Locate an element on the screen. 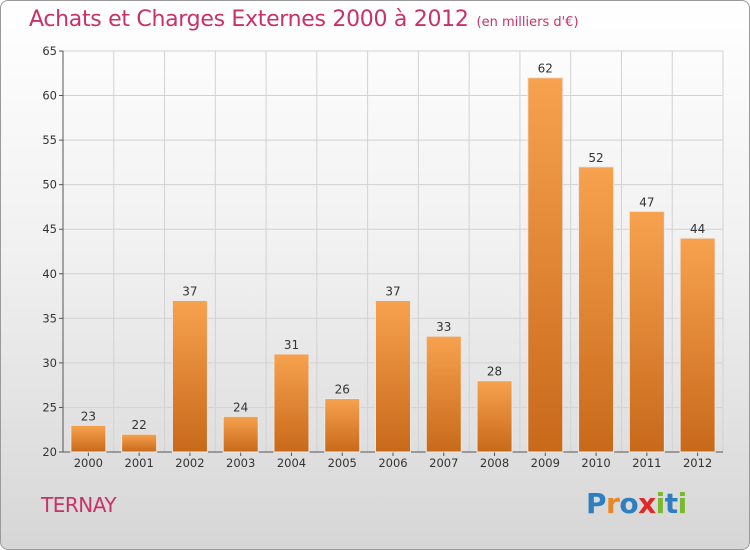  y-tick-label: 60 is located at coordinates (49, 96).